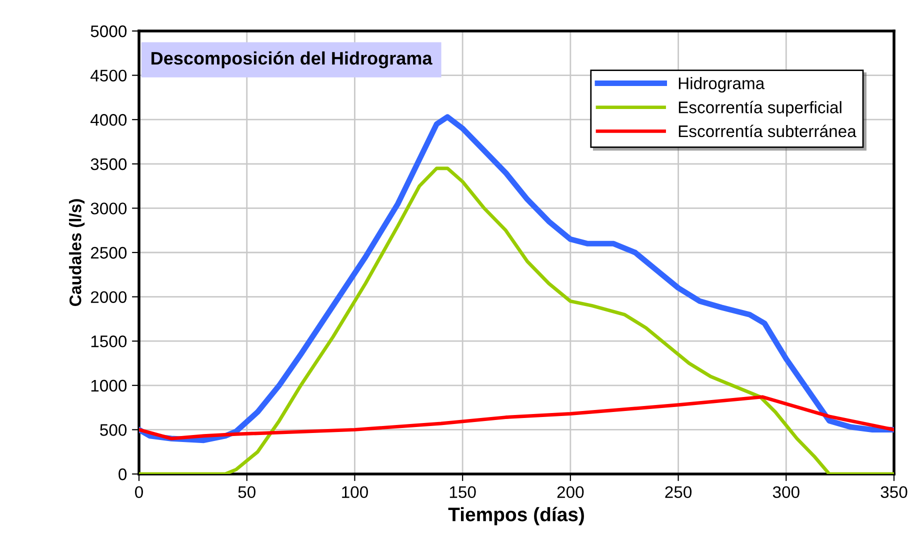 This screenshot has width=912, height=552. Describe the element at coordinates (570, 492) in the screenshot. I see `x-tick-label: 200` at that location.